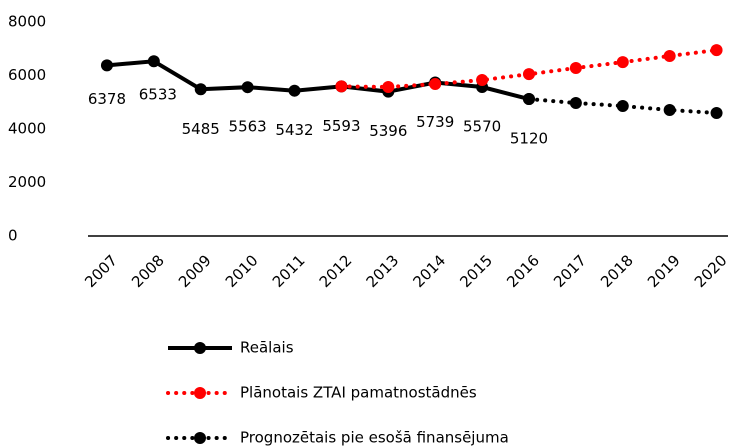 The width and height of the screenshot is (737, 447). What do you see at coordinates (358, 393) in the screenshot?
I see `legend-label: Plānotais ZTAI pamatnostādnēs` at bounding box center [358, 393].